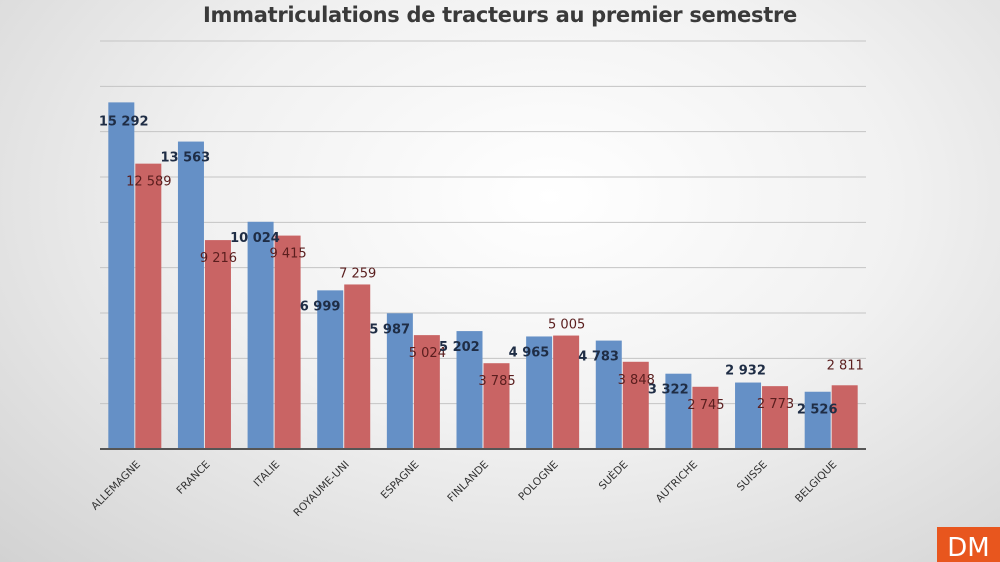  I want to click on data-label: 7 259, so click(357, 273).